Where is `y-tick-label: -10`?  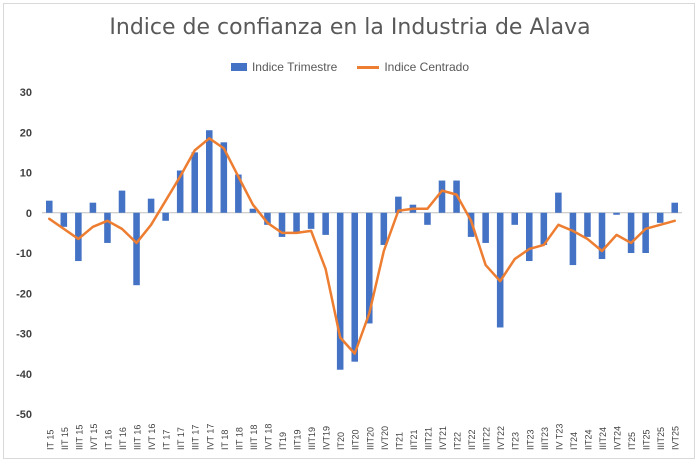
y-tick-label: -10 is located at coordinates (24, 254).